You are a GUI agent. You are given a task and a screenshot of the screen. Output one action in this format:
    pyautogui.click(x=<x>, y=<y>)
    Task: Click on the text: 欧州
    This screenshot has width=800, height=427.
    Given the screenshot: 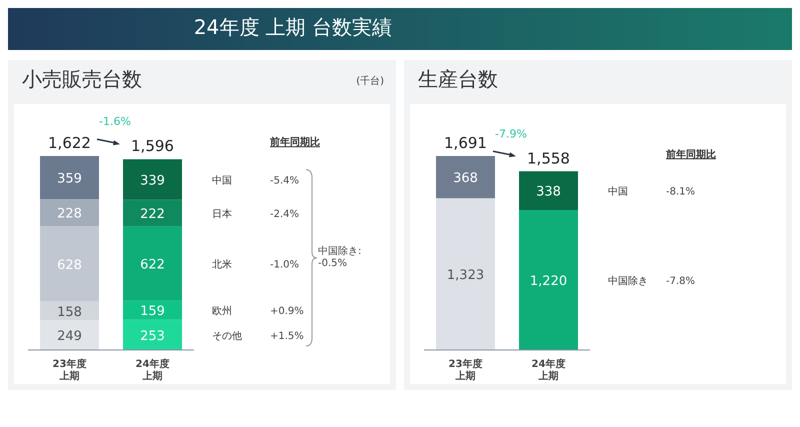 What is the action you would take?
    pyautogui.click(x=222, y=311)
    